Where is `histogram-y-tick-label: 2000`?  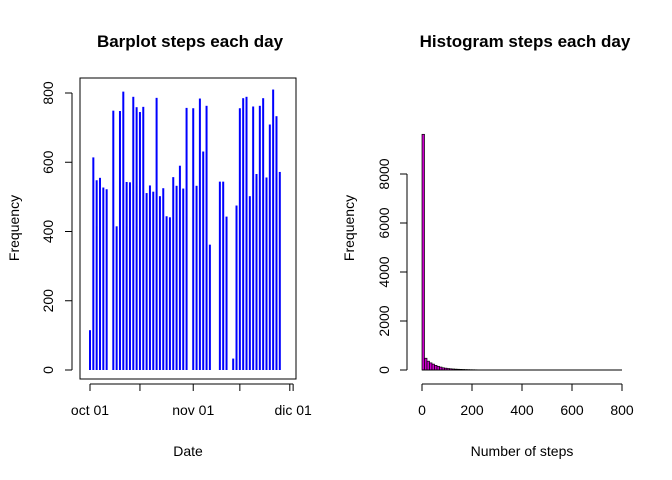
histogram-y-tick-label: 2000 is located at coordinates (384, 320).